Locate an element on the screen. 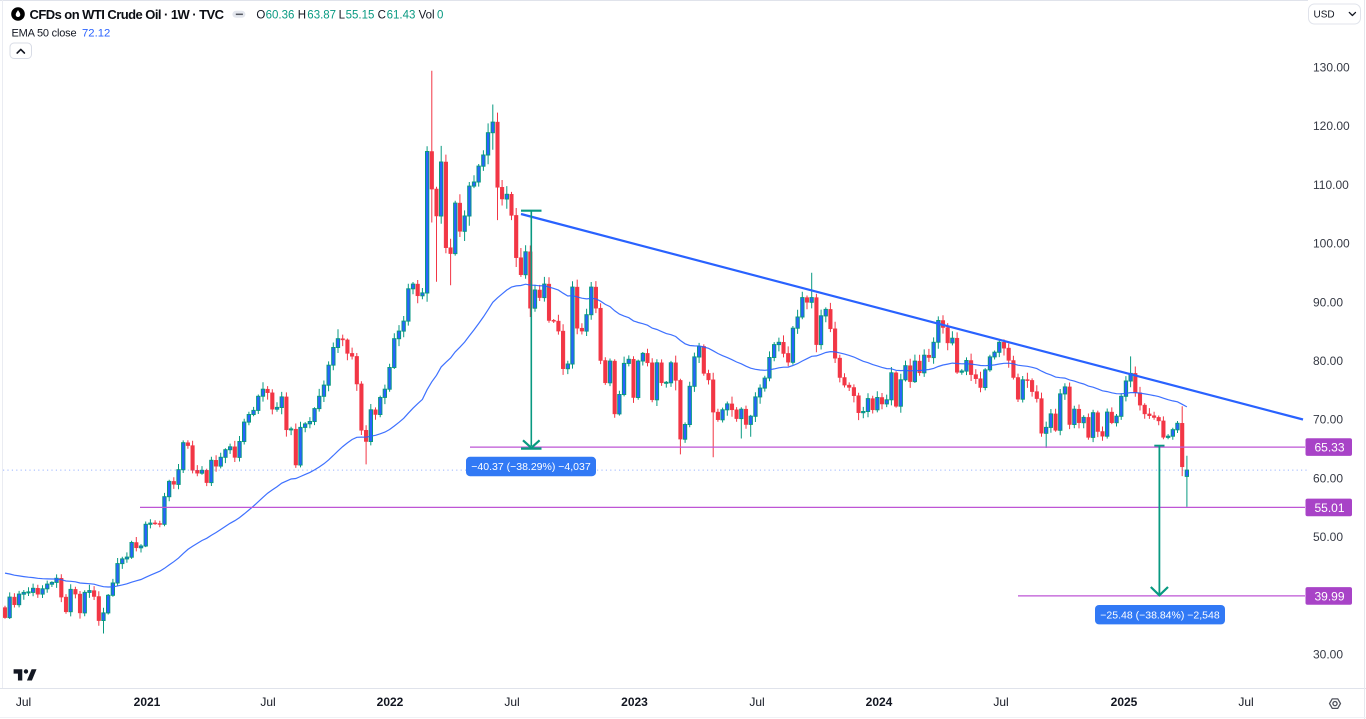  svg-text: 100.00 is located at coordinates (1331, 244).